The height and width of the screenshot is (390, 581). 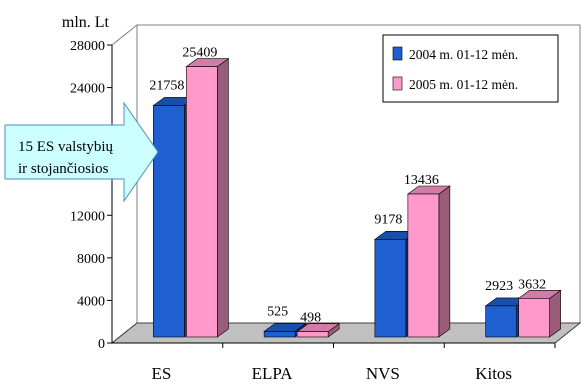 I want to click on y-axis-title: mln. Lt, so click(x=86, y=22).